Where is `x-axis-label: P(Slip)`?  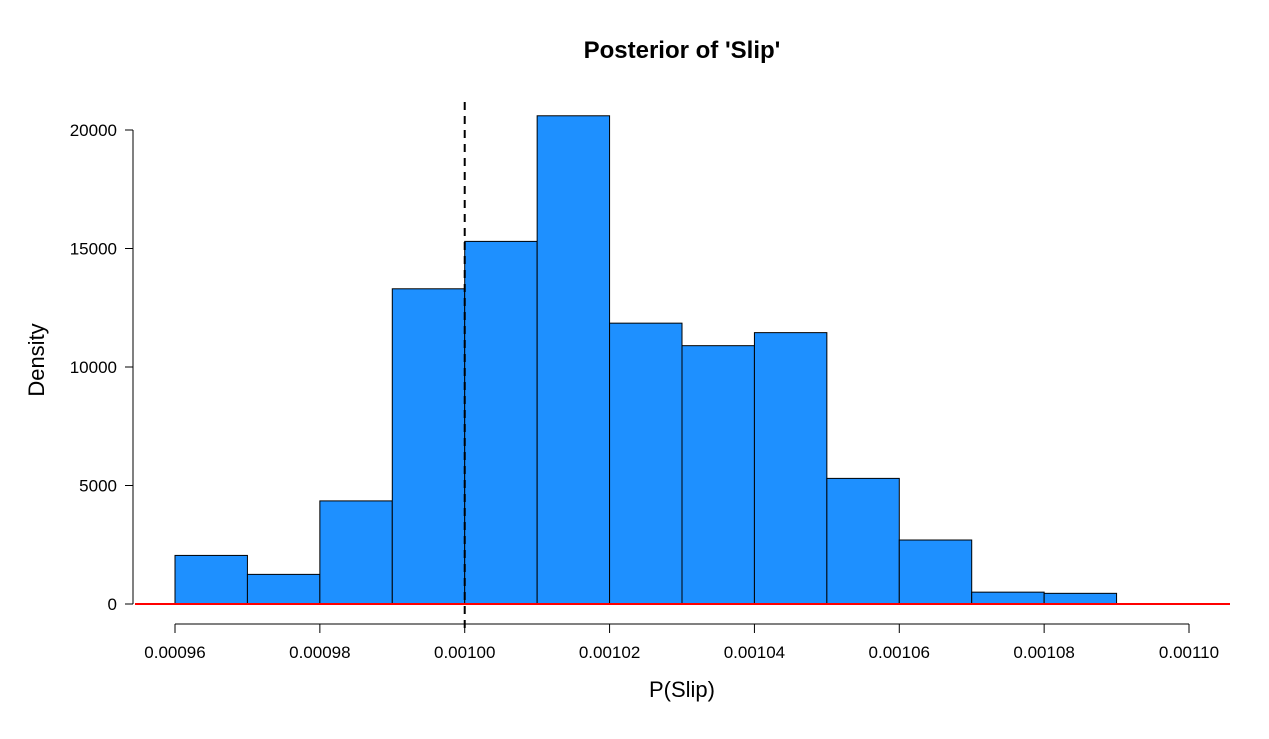 x-axis-label: P(Slip) is located at coordinates (682, 689).